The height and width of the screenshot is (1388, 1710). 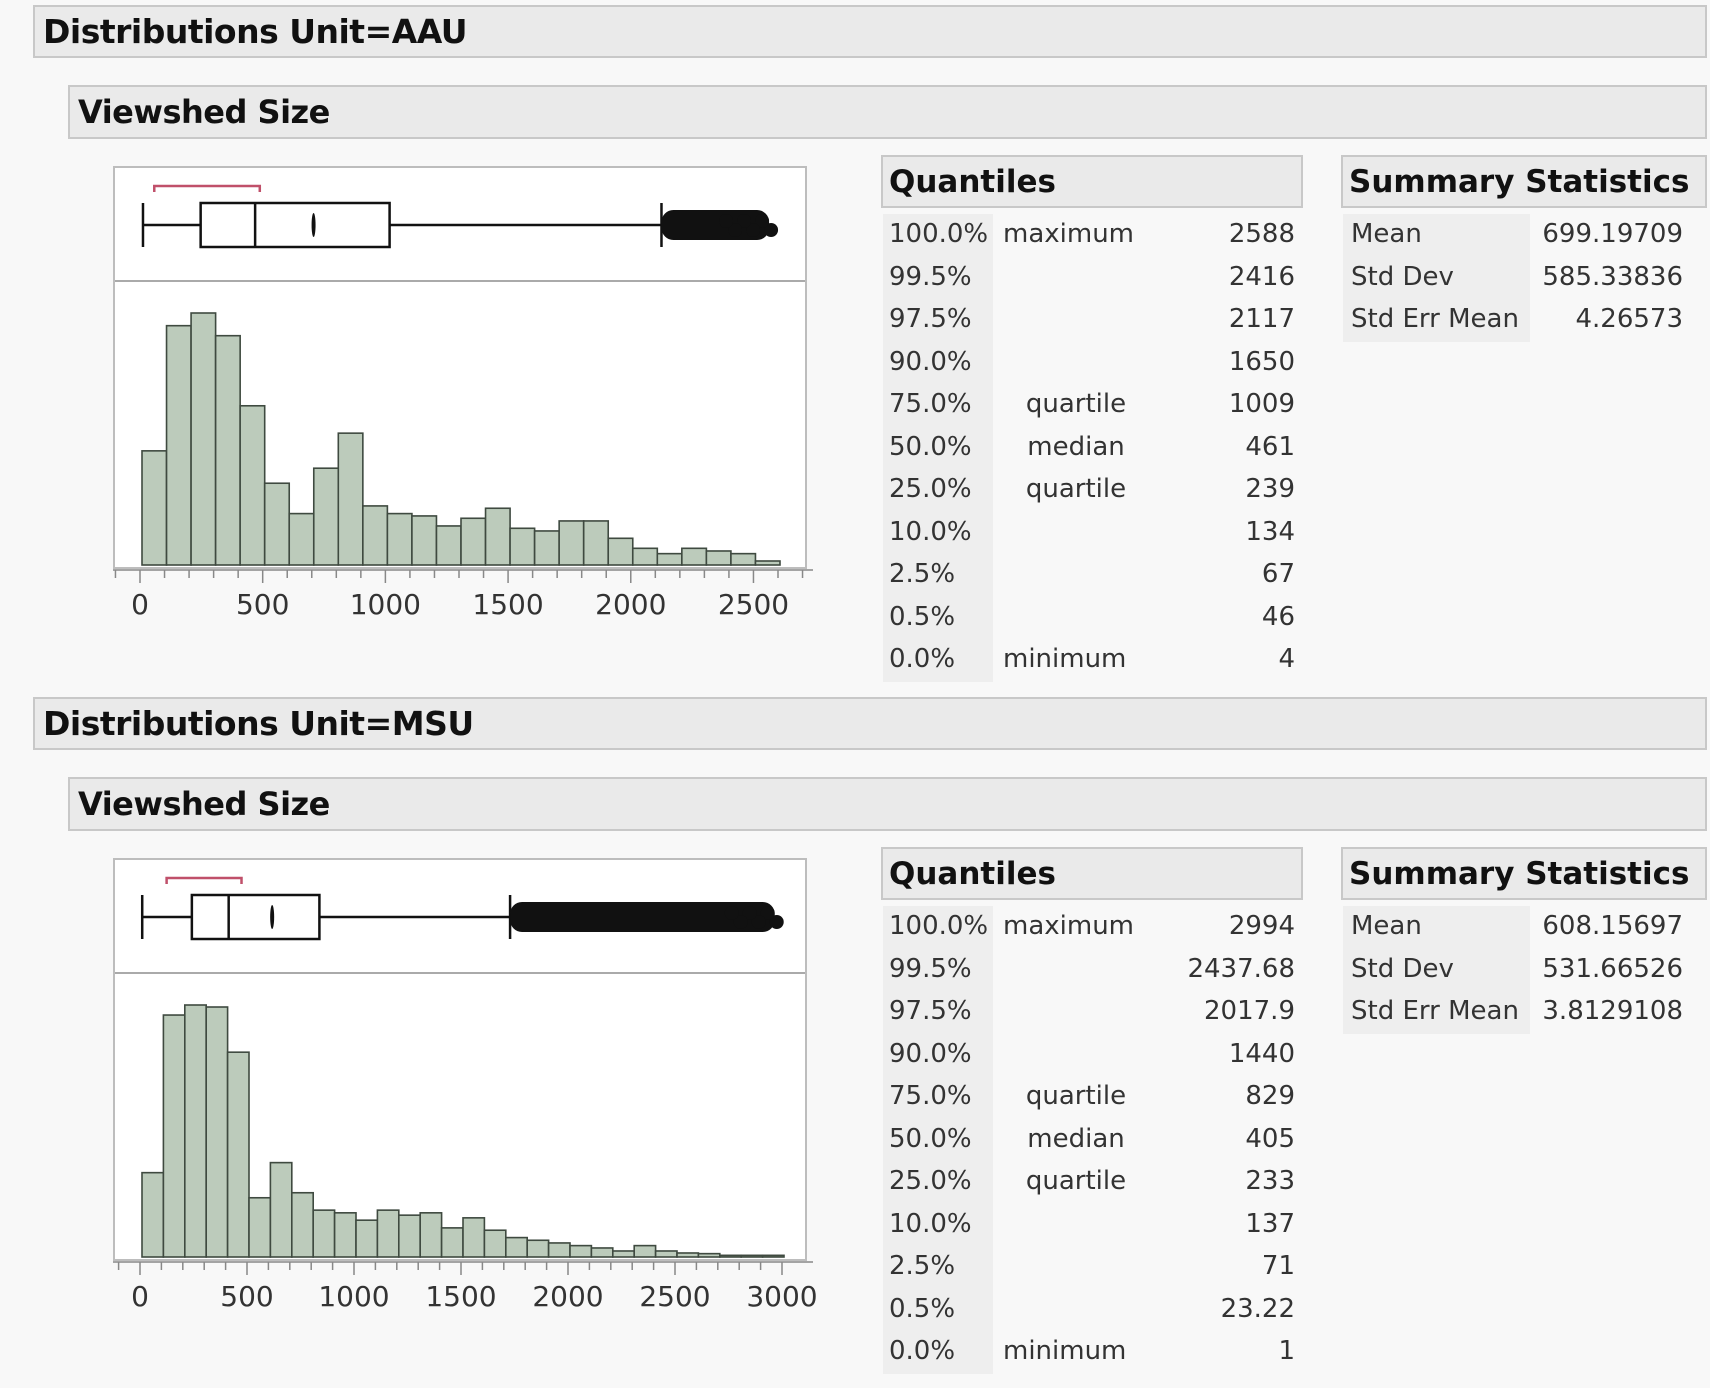 What do you see at coordinates (468, 1291) in the screenshot?
I see `x-axis: 0 500 1000 1500 2000 2500 3000` at bounding box center [468, 1291].